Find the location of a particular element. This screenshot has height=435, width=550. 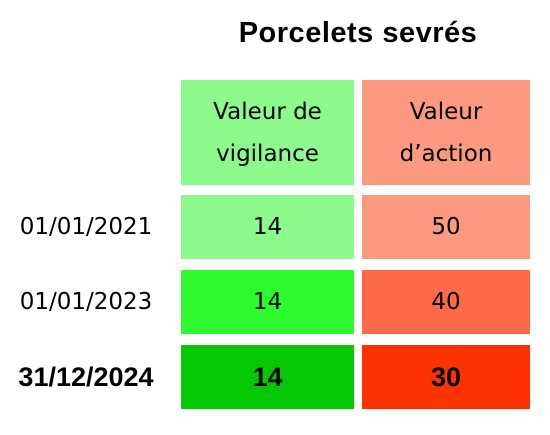

header-line: Valeur is located at coordinates (446, 111).